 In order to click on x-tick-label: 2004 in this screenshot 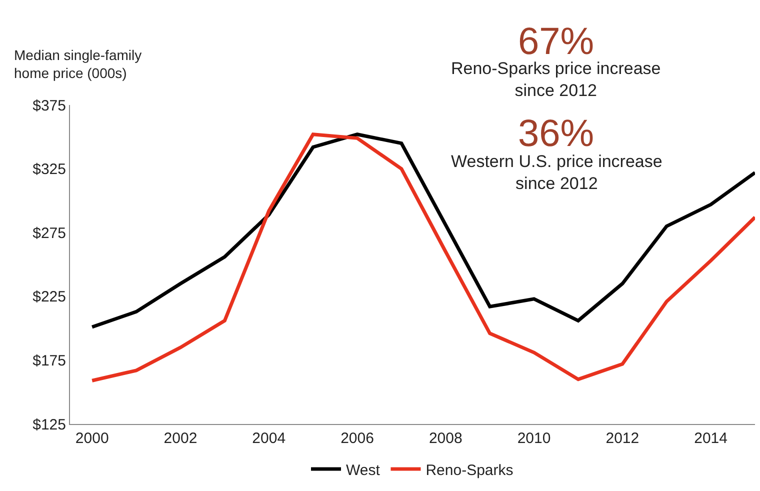, I will do `click(269, 438)`.